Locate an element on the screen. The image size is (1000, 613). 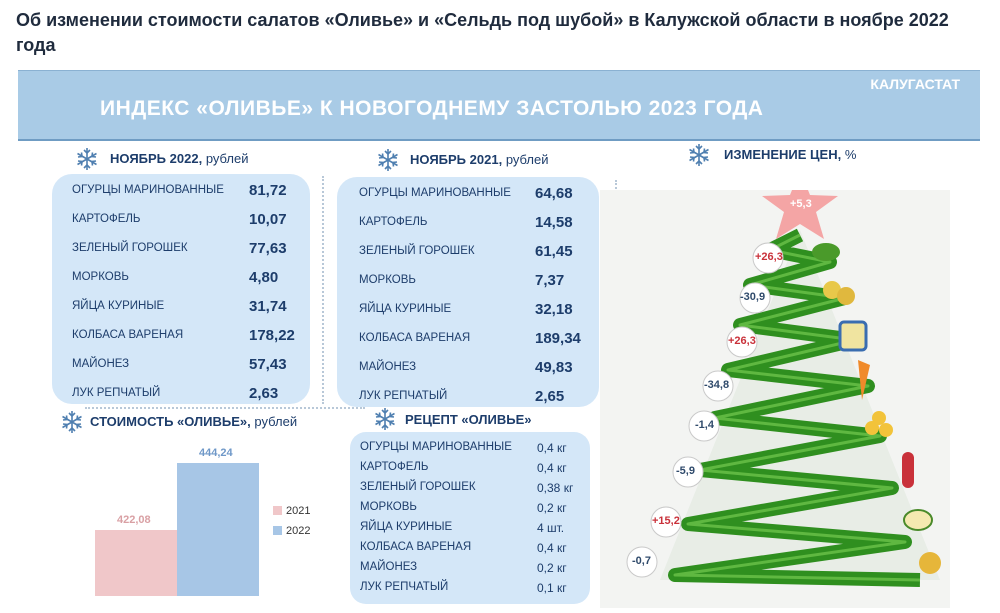
nov2021-item-name: ОГУРЦЫ МАРИНОВАННЫЕ is located at coordinates (435, 193).